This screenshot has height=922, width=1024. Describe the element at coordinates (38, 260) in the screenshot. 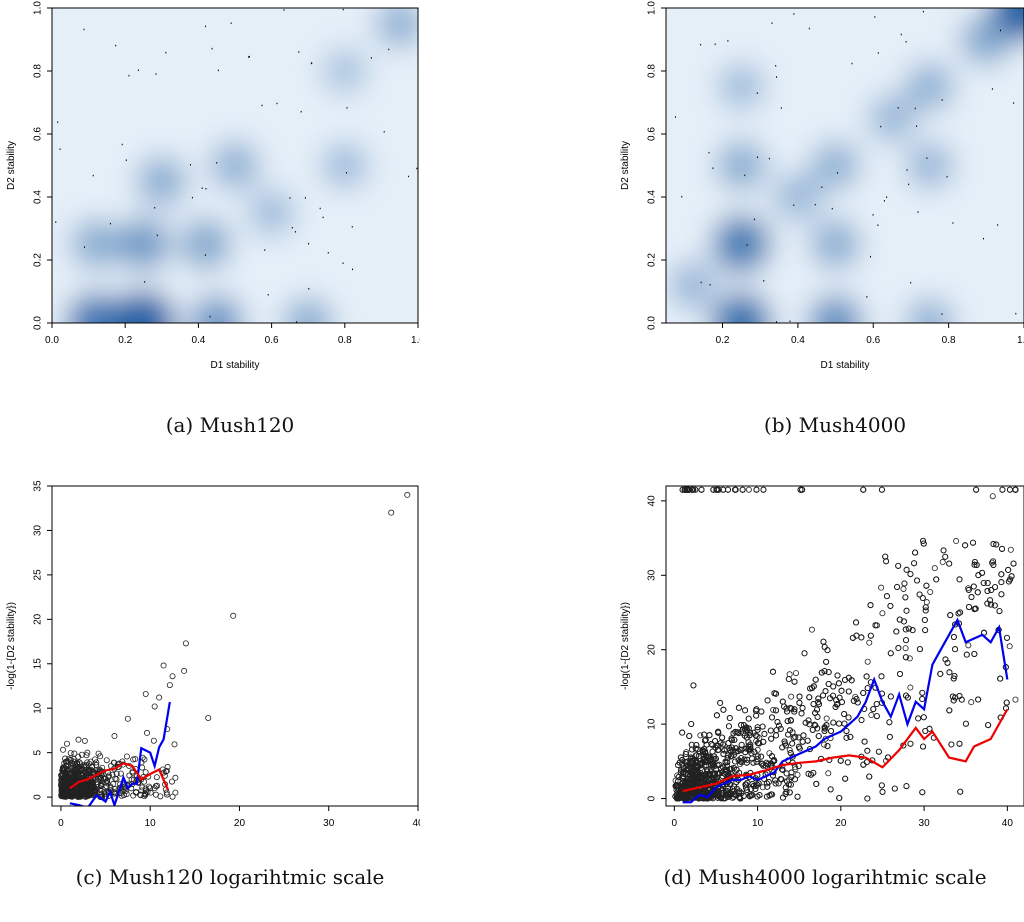

I see `y-tick-label: 0.2` at that location.